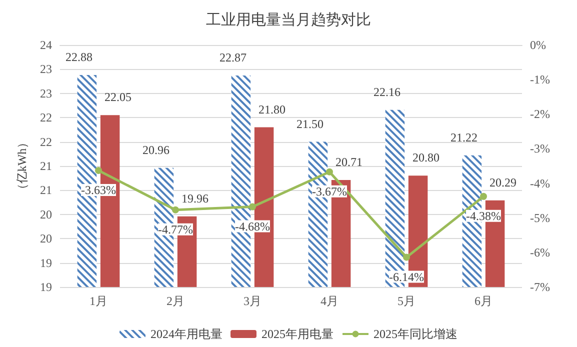 The width and height of the screenshot is (577, 347). What do you see at coordinates (540, 79) in the screenshot?
I see `y2-tick-label: -1%` at bounding box center [540, 79].